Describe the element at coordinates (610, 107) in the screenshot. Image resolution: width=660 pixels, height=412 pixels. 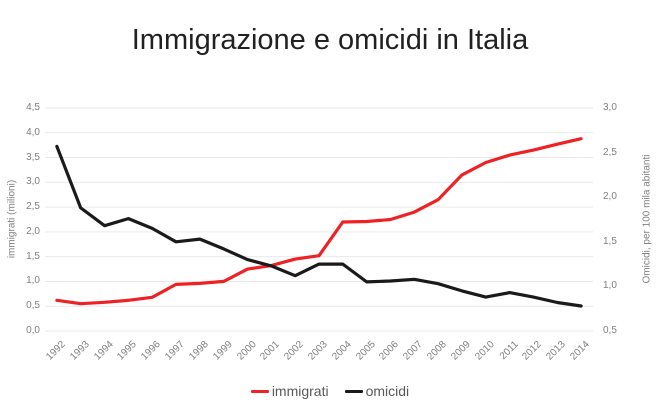
I see `right-axis-tick: 3,0` at that location.